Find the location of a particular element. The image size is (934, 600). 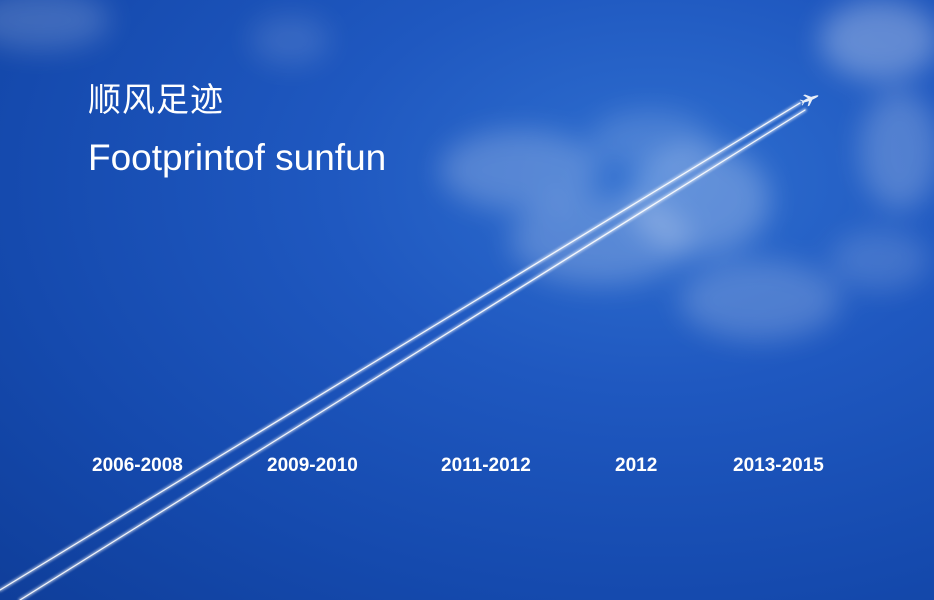

timeline-item-2011-2012: 2011-2012 is located at coordinates (486, 465).